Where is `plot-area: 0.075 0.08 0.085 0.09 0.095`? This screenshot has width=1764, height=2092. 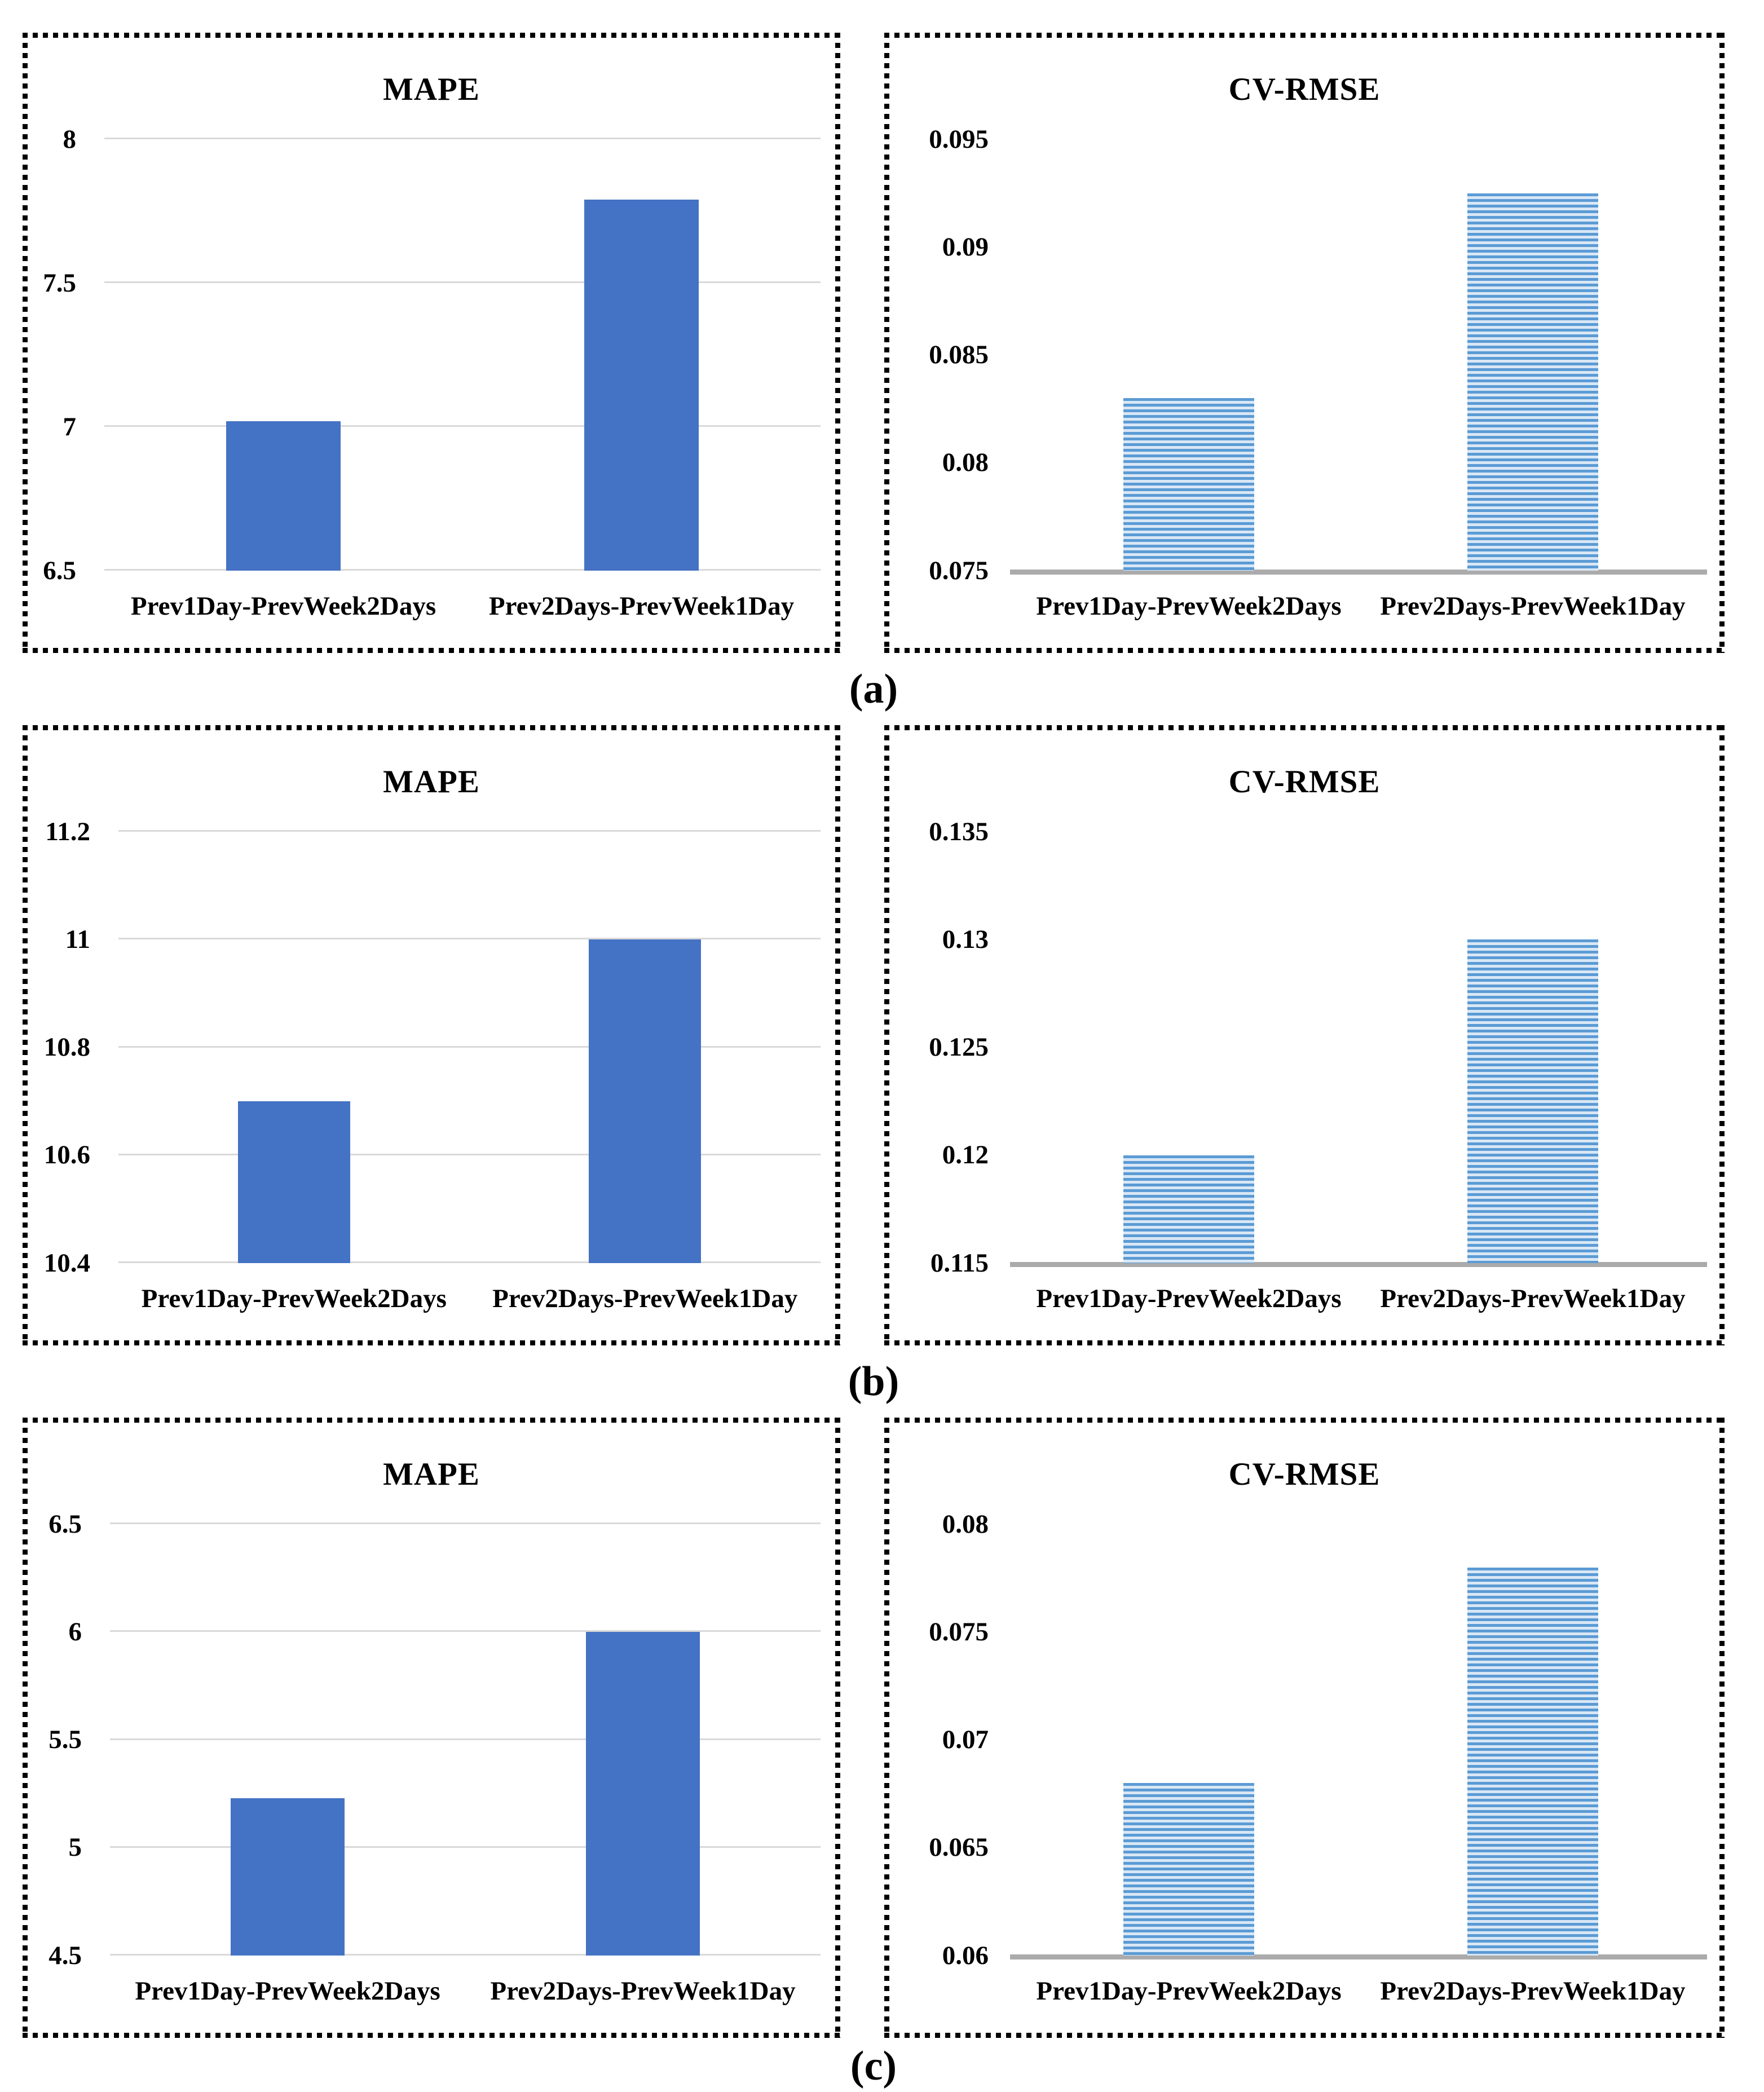
plot-area: 0.075 0.08 0.085 0.09 0.095 is located at coordinates (1318, 355).